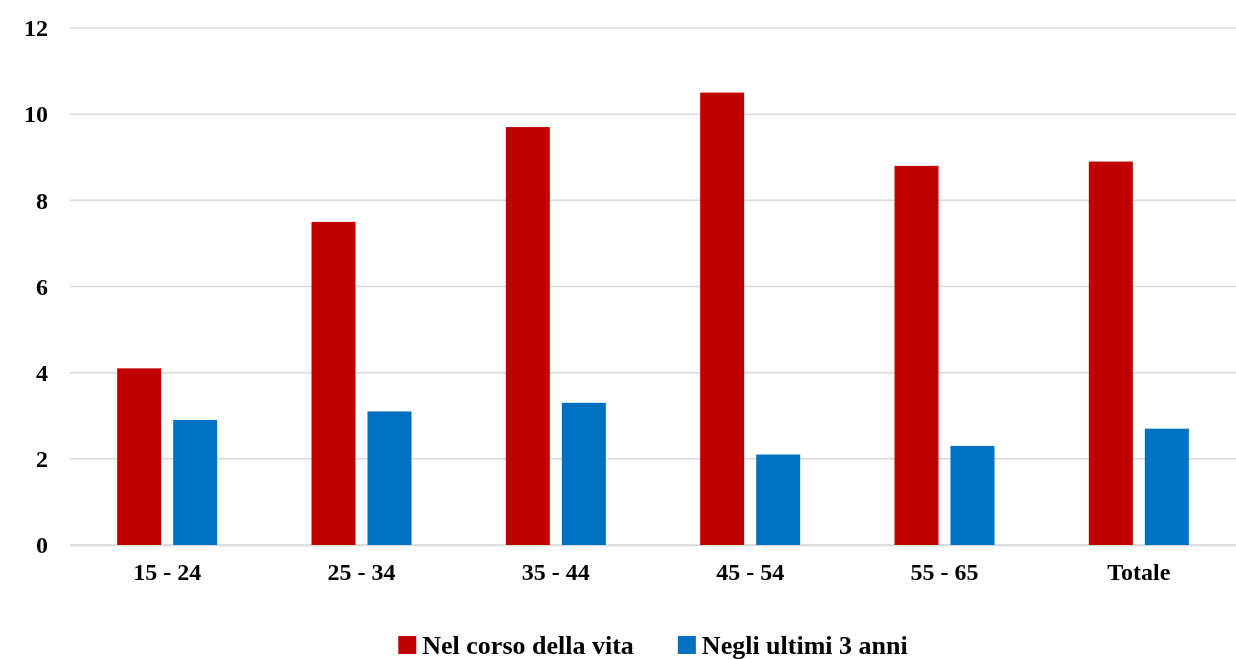 This screenshot has height=659, width=1236. What do you see at coordinates (36, 114) in the screenshot?
I see `y-tick-label: 10` at bounding box center [36, 114].